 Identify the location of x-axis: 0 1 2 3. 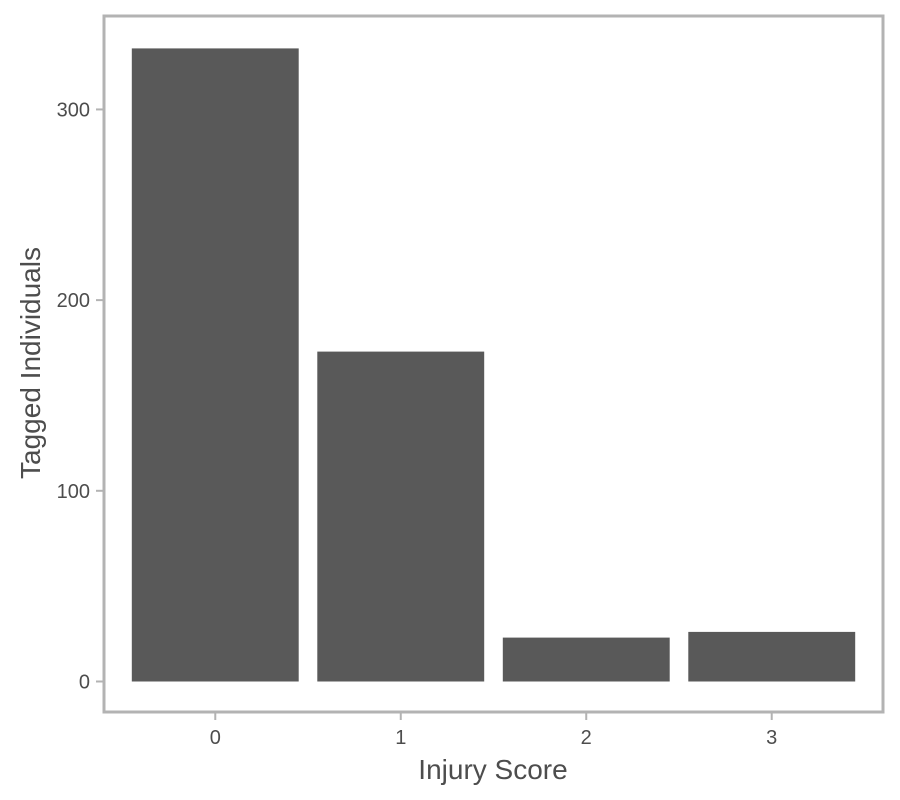
(493, 730).